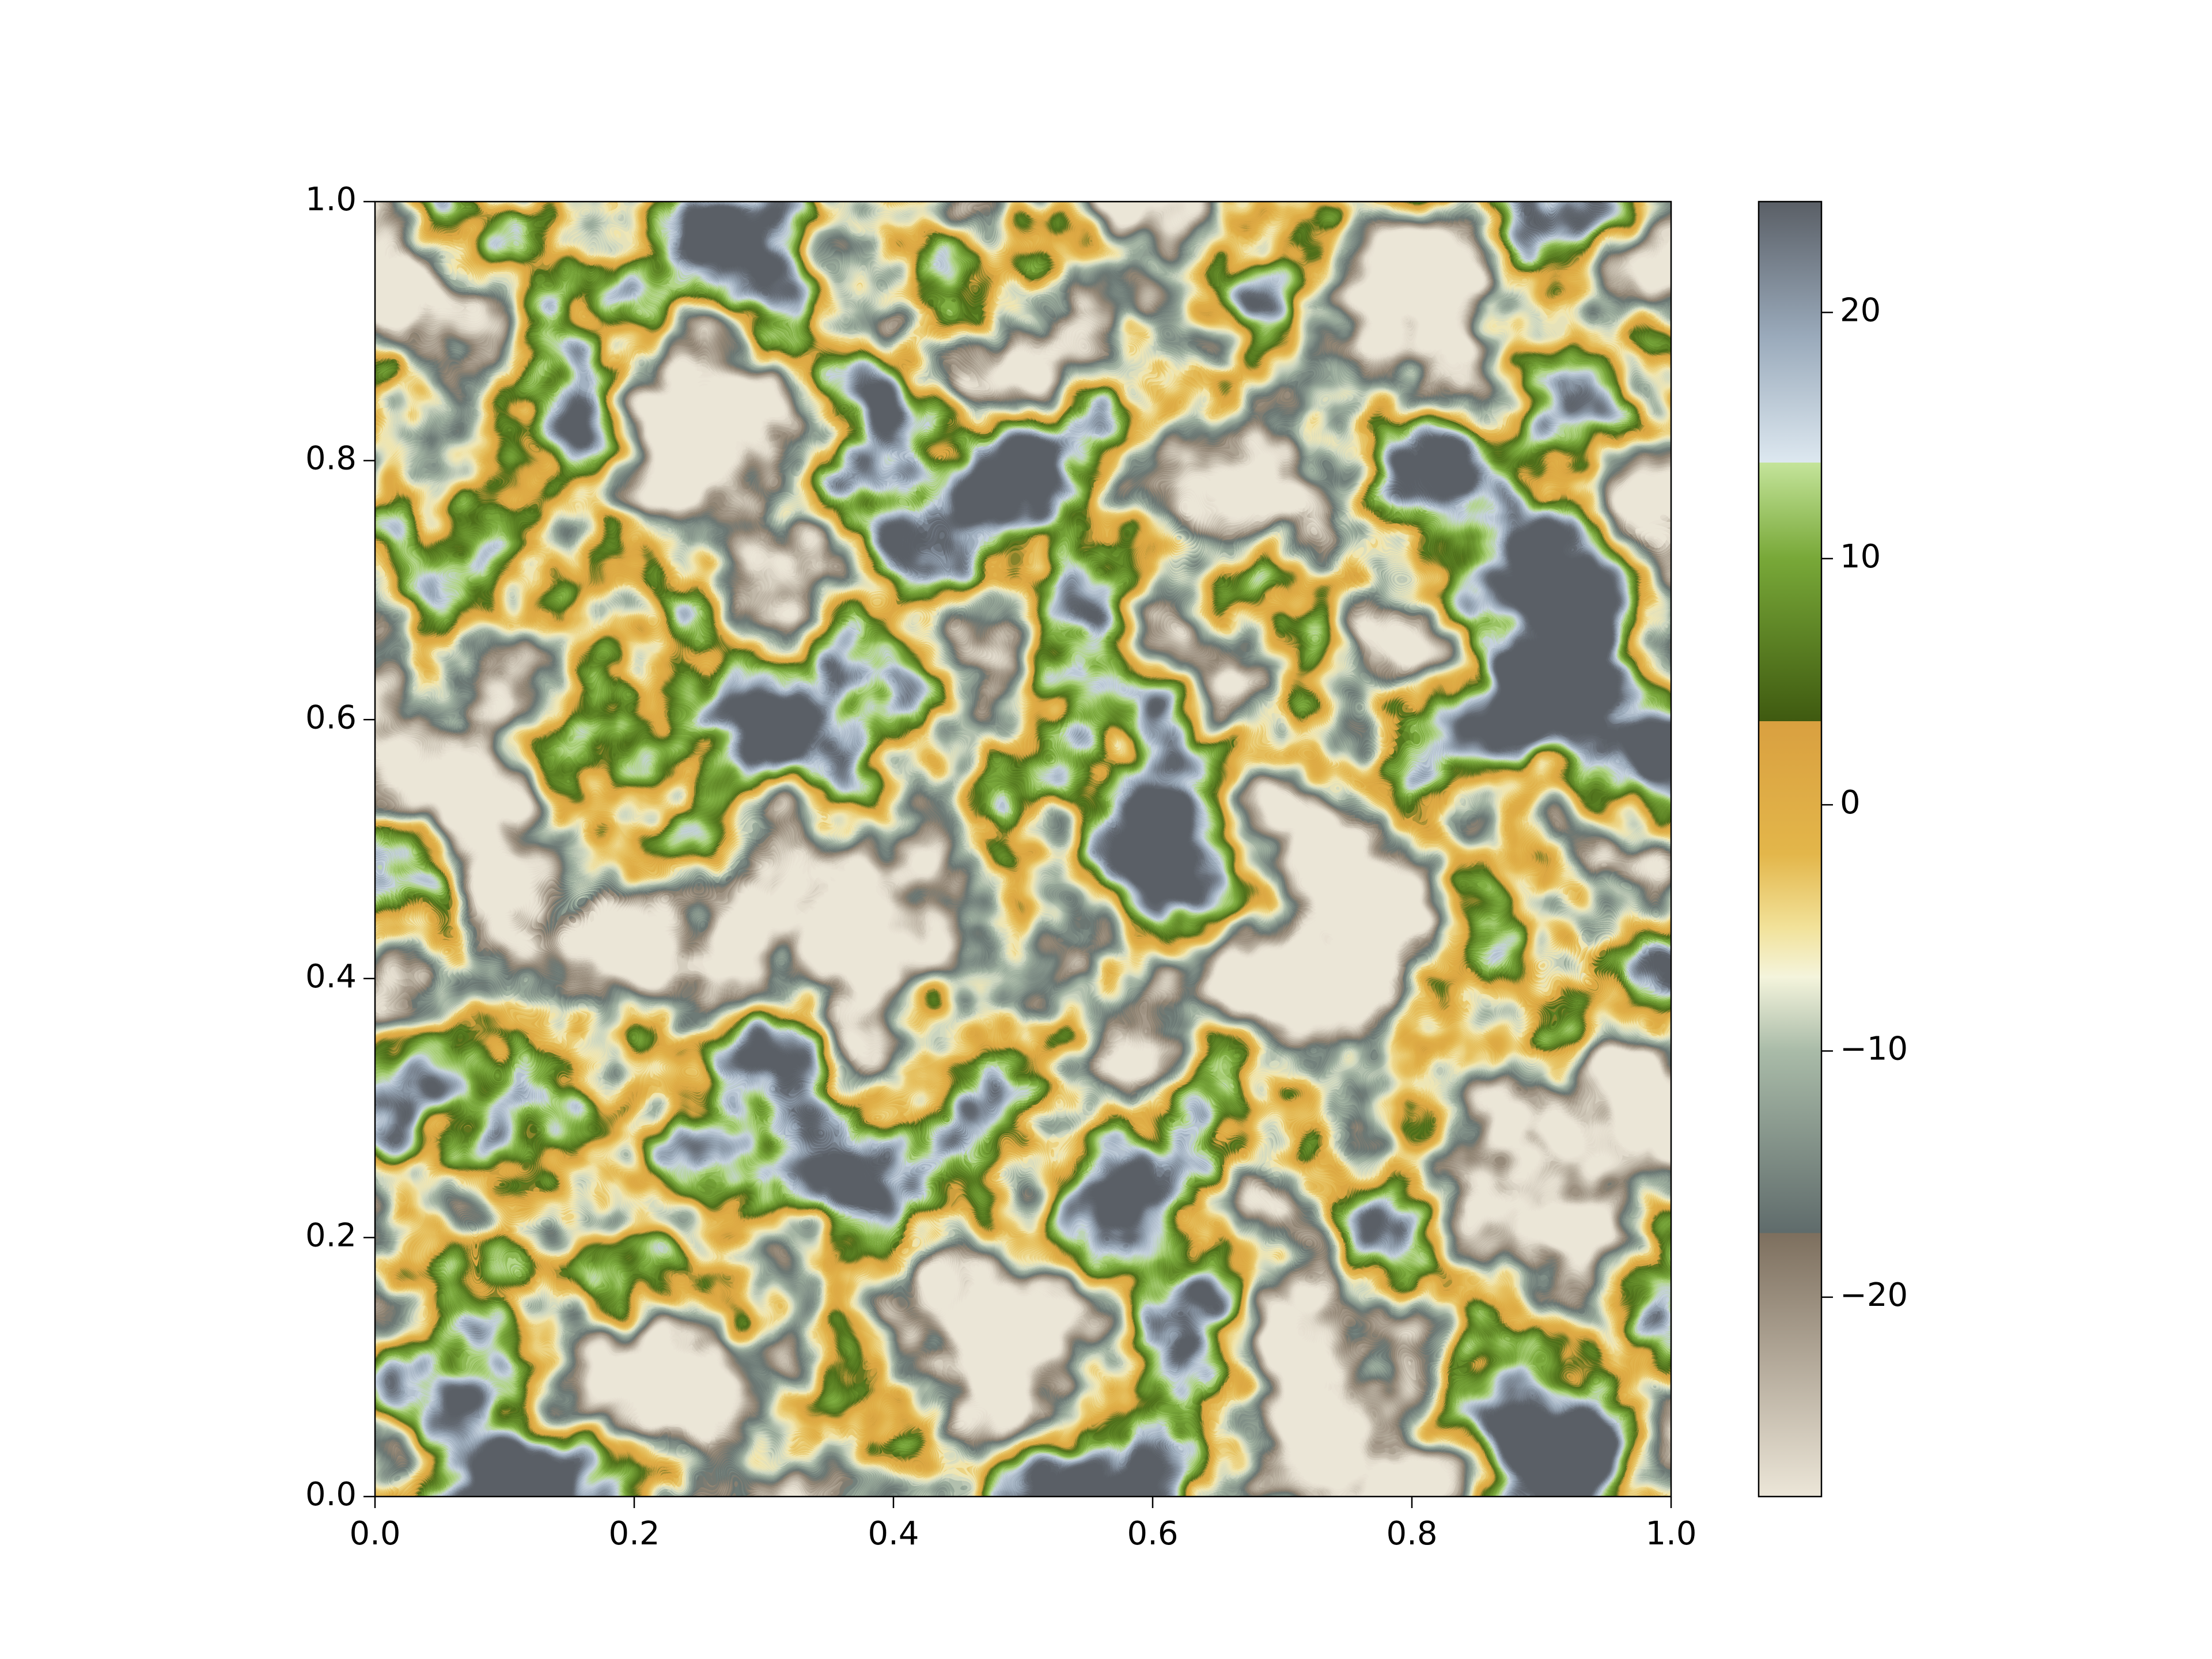  Describe the element at coordinates (1790, 849) in the screenshot. I see `colorbar` at that location.